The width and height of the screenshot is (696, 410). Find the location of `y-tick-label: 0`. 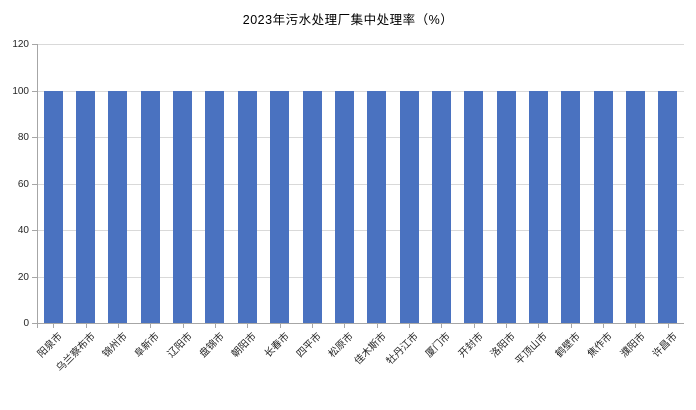

y-tick-label: 0 is located at coordinates (26, 323).